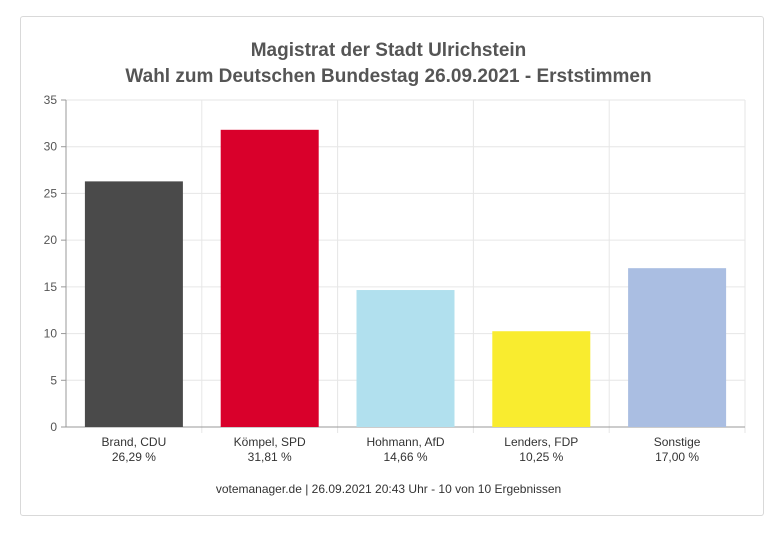 The height and width of the screenshot is (540, 777). What do you see at coordinates (53, 380) in the screenshot?
I see `y-tick-label: 5` at bounding box center [53, 380].